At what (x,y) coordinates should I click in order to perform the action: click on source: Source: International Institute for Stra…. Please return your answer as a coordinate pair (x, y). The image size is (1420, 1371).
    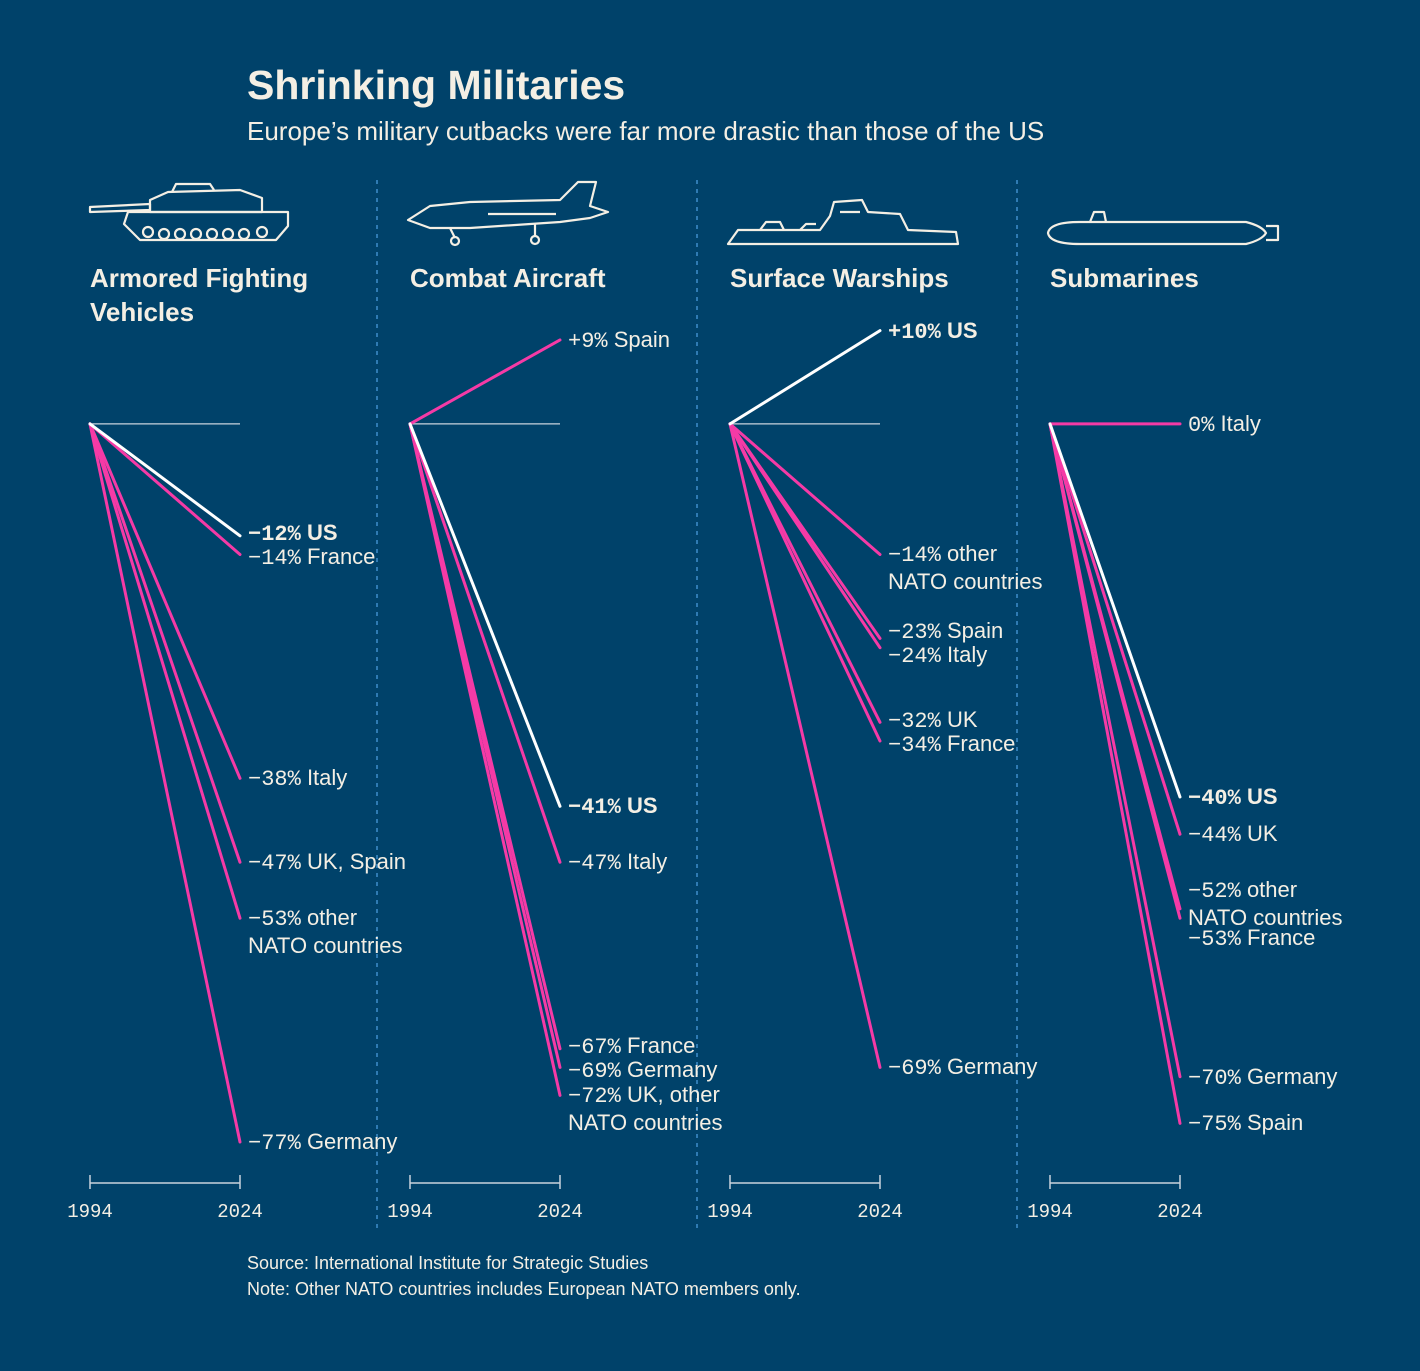
    Looking at the image, I should click on (448, 1263).